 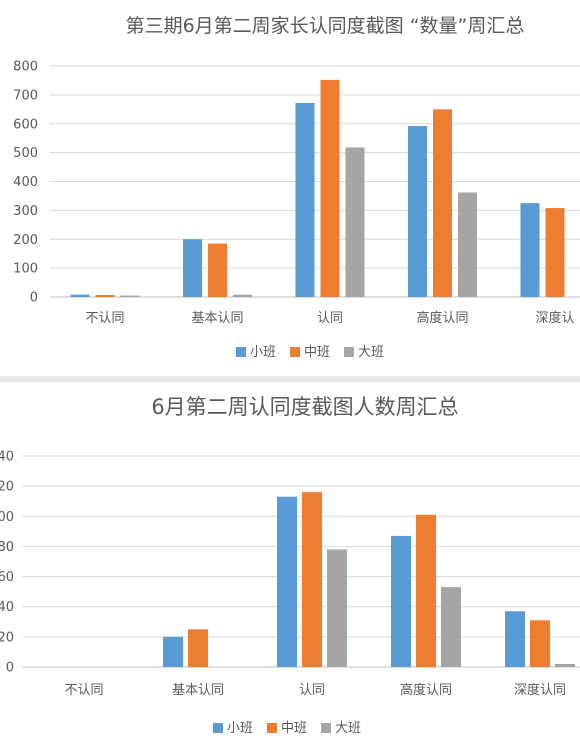 What do you see at coordinates (25, 211) in the screenshot?
I see `y-tick-label: 300` at bounding box center [25, 211].